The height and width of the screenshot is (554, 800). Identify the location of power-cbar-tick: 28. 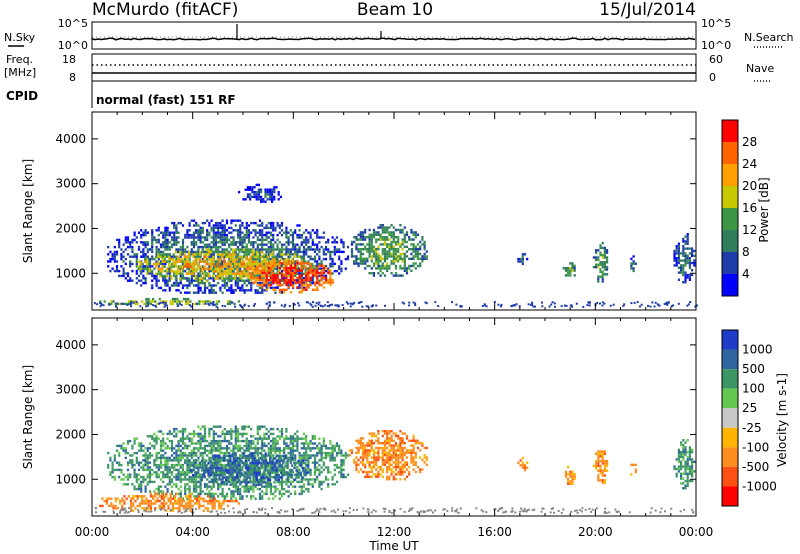
(749, 142).